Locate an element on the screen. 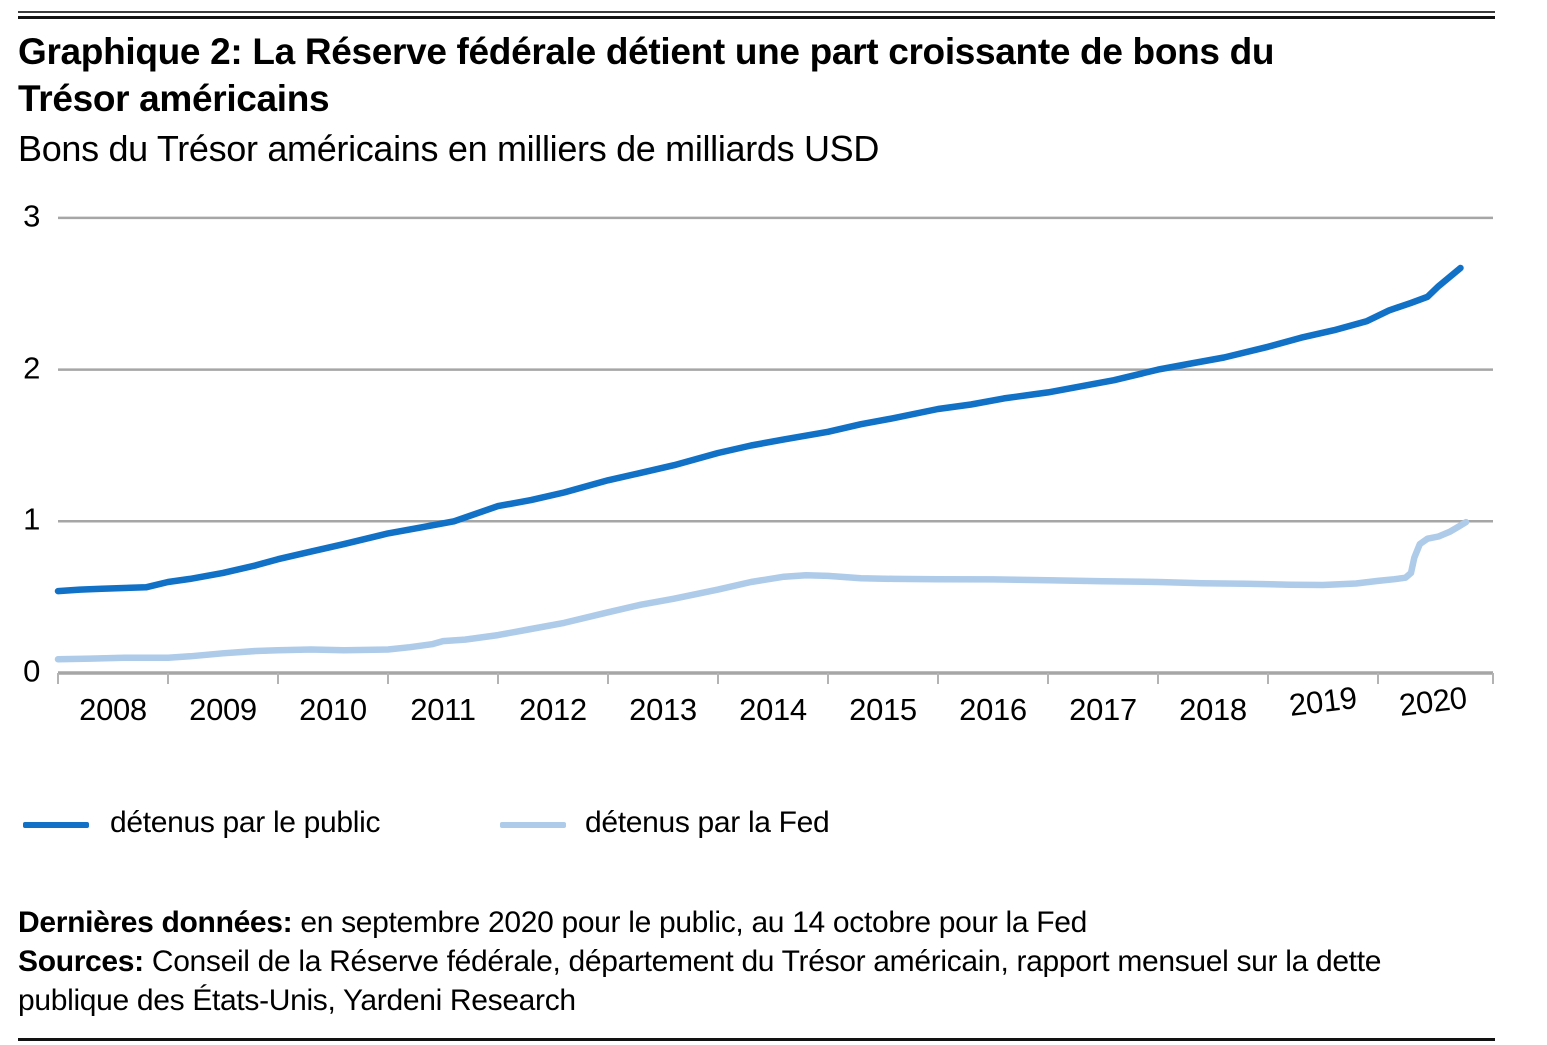 This screenshot has height=1045, width=1547. x-axis-label-2008: 2008 is located at coordinates (113, 709).